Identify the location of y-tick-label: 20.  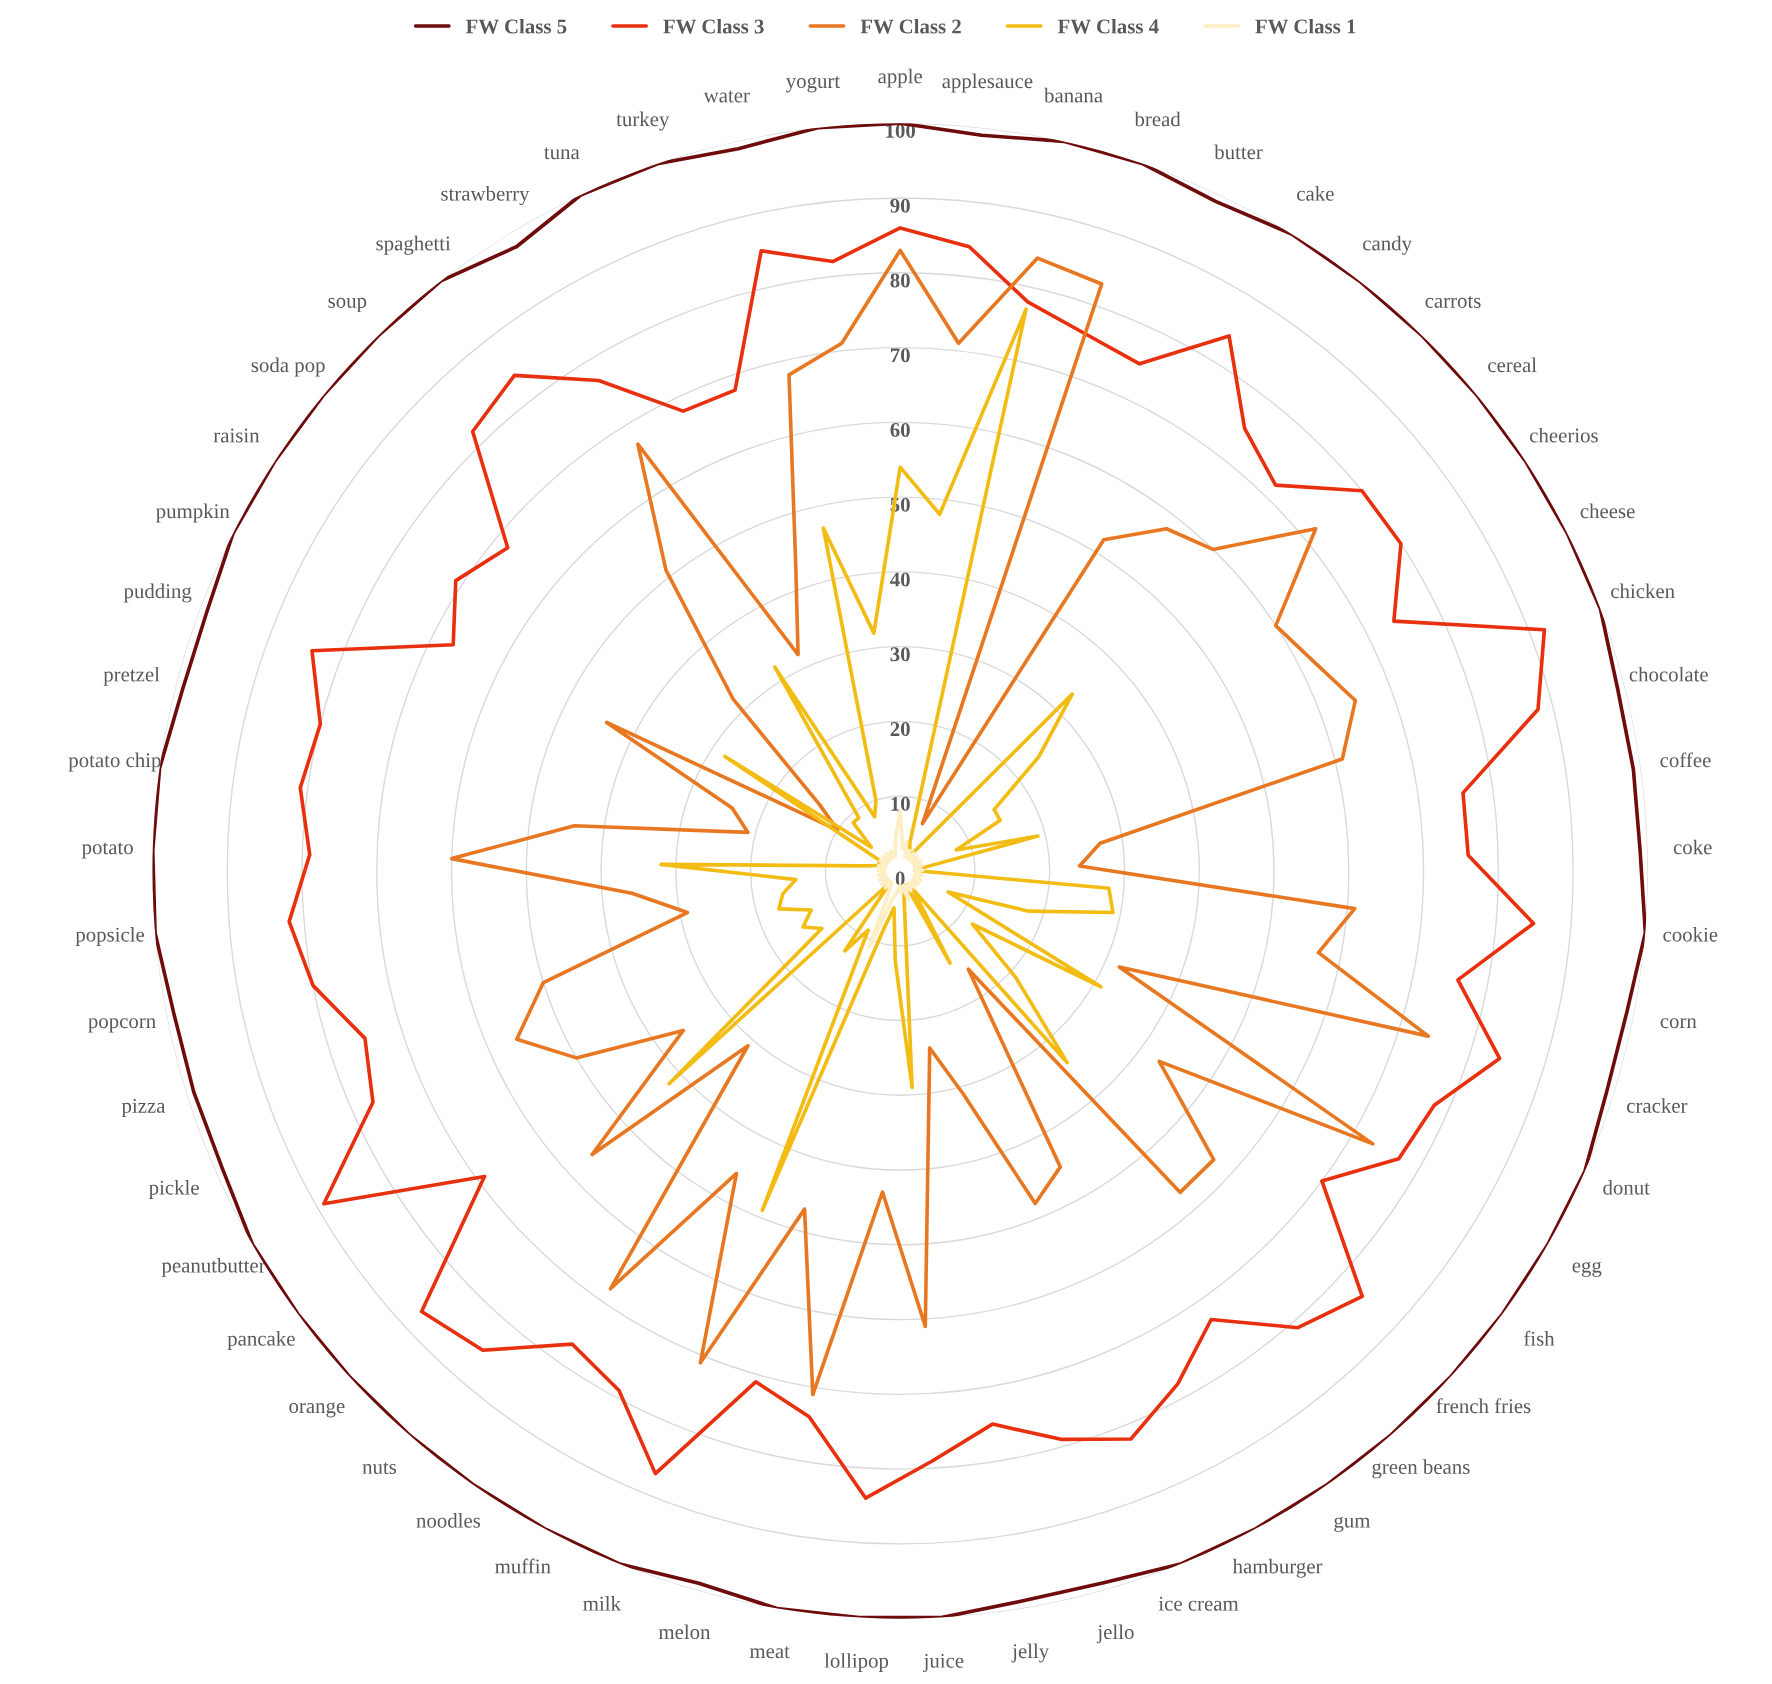
(900, 729).